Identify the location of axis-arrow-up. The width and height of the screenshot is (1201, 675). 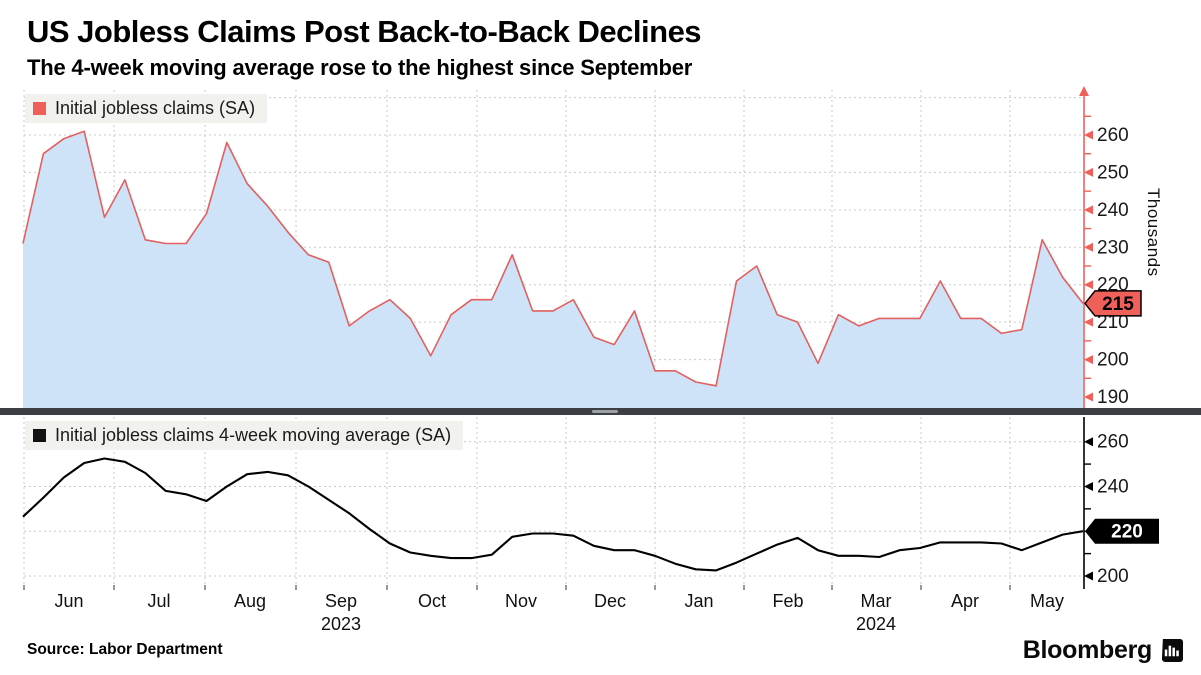
(1084, 91).